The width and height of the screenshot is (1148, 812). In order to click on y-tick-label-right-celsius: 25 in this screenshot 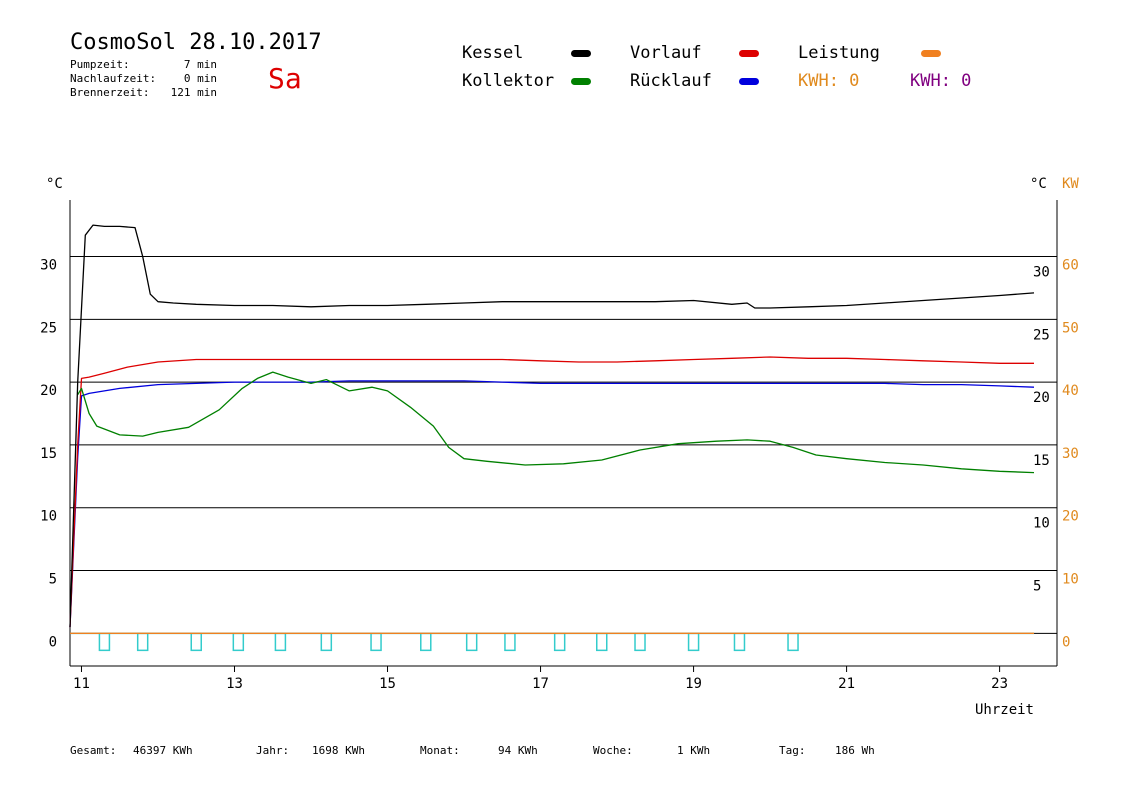, I will do `click(1041, 335)`.